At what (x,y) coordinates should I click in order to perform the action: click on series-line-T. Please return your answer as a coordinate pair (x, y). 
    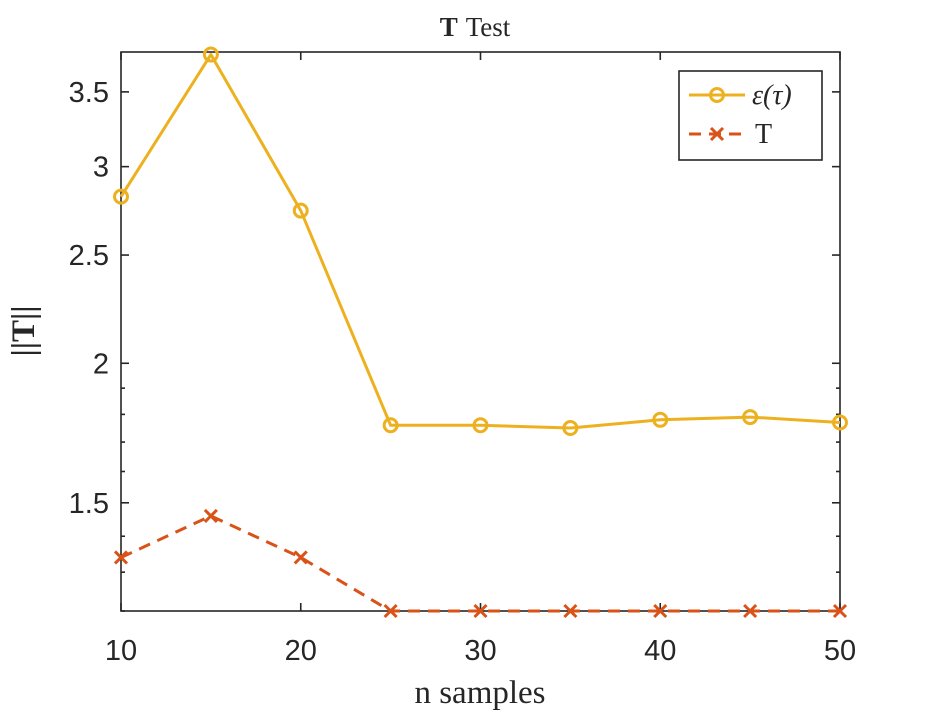
    Looking at the image, I should click on (480, 563).